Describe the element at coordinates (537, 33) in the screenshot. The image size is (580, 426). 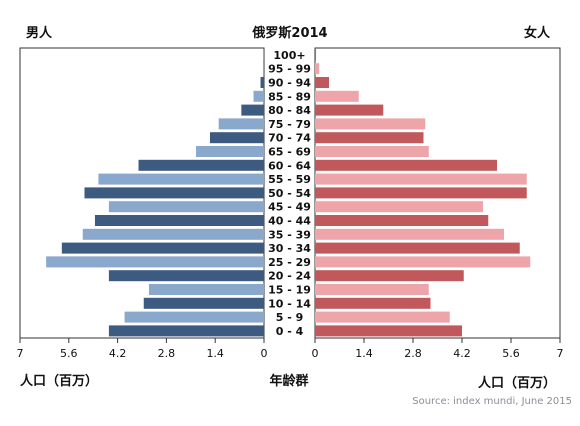
I see `right-series-label: 女人` at that location.